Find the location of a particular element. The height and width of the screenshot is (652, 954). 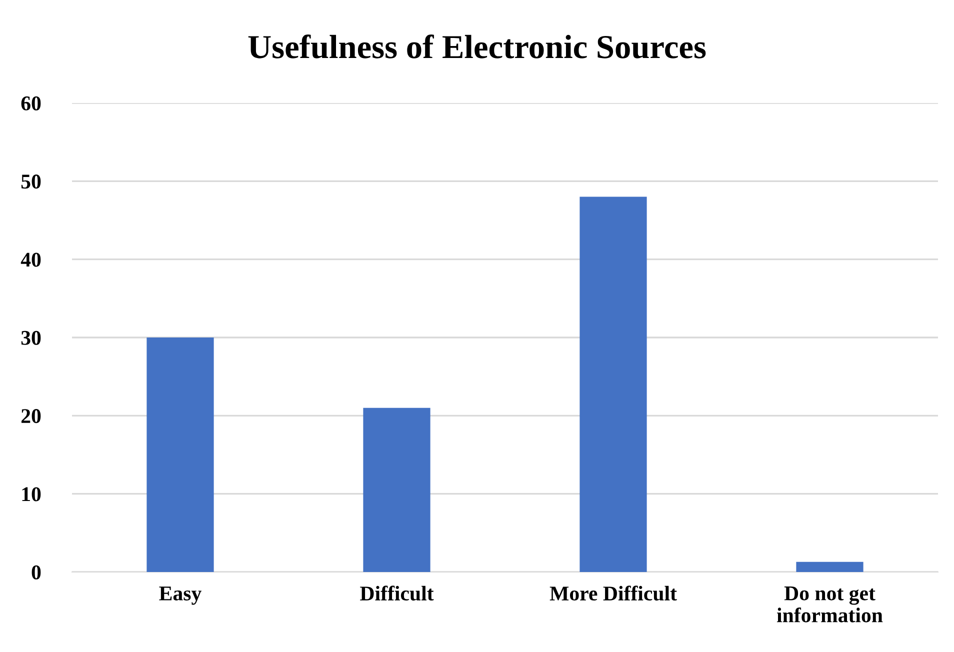

chart-title: Usefulness of Electronic Sources is located at coordinates (477, 46).